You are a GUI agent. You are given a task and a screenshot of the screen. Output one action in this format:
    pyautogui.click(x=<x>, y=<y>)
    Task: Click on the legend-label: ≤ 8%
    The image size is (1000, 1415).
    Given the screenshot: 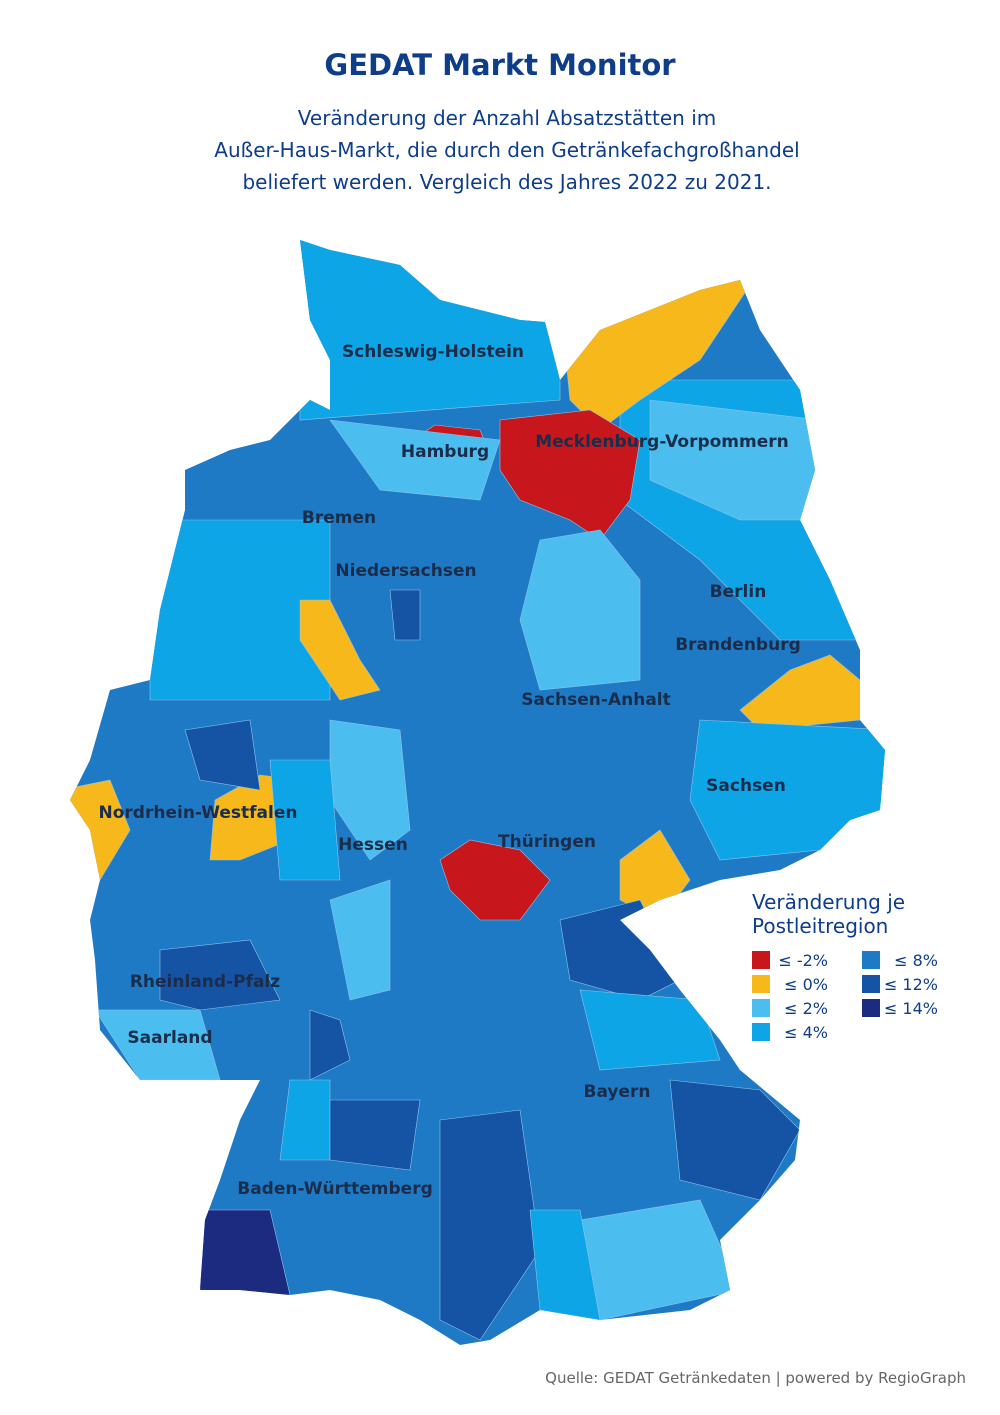 What is the action you would take?
    pyautogui.click(x=916, y=960)
    